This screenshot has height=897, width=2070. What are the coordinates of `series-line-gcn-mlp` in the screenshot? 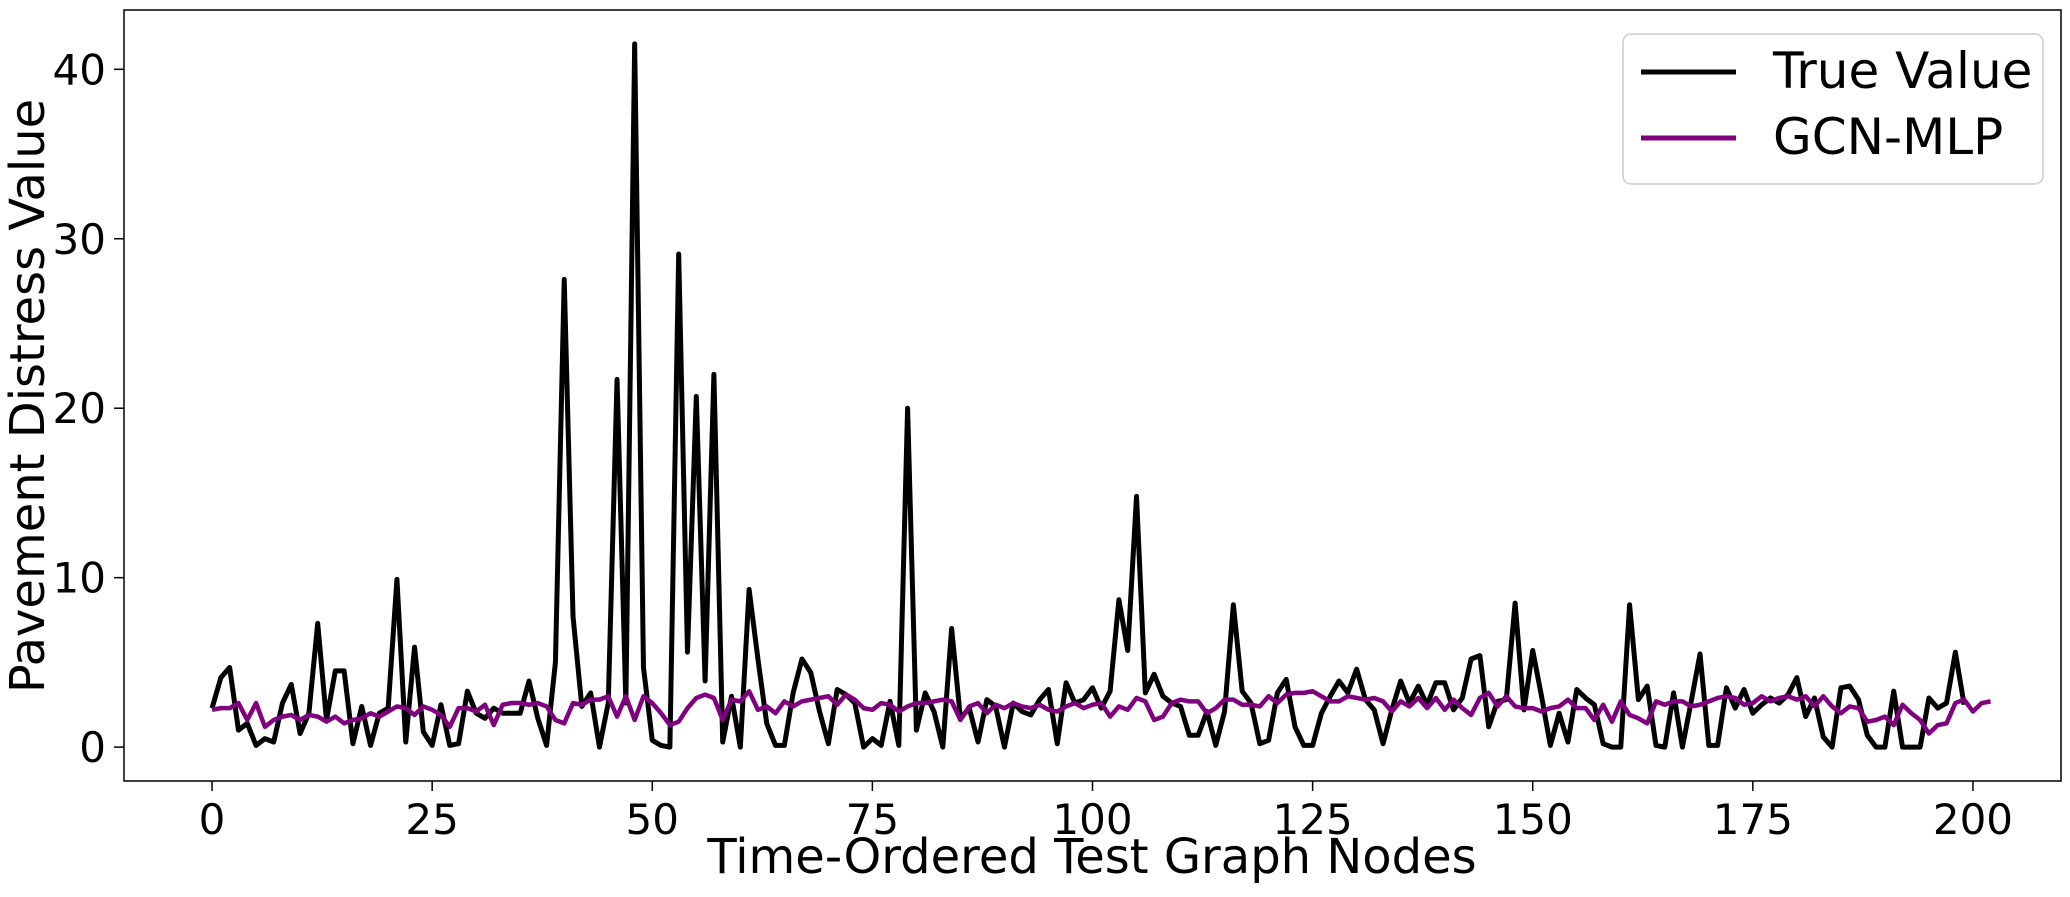 It's located at (1101, 712).